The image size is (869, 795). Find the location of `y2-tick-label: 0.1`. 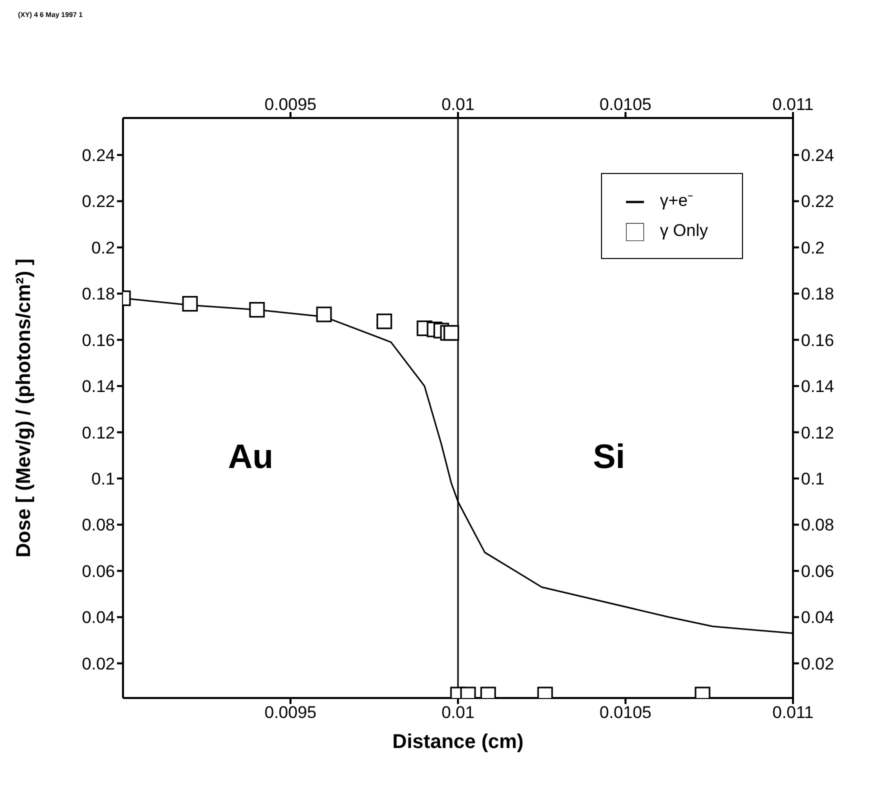

y2-tick-label: 0.1 is located at coordinates (813, 479).